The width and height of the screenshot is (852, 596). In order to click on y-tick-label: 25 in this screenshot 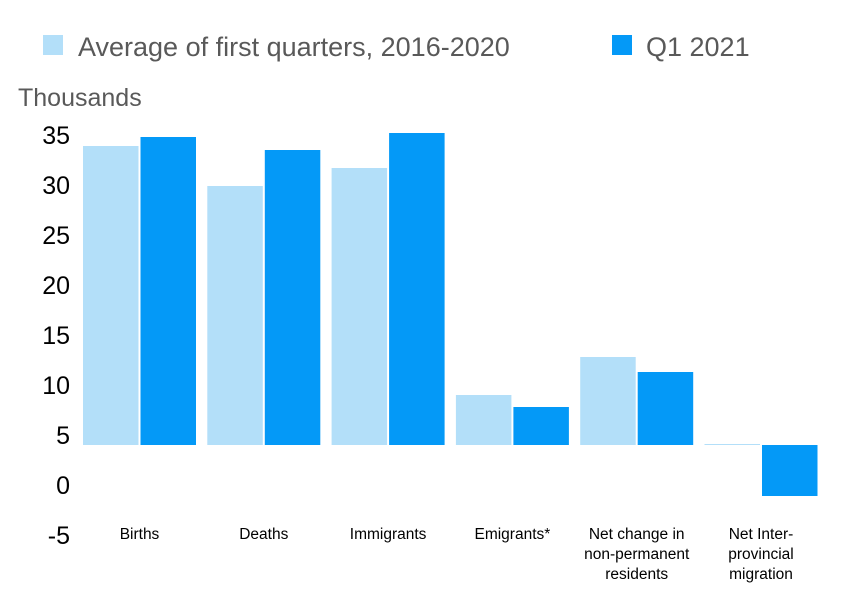, I will do `click(56, 236)`.